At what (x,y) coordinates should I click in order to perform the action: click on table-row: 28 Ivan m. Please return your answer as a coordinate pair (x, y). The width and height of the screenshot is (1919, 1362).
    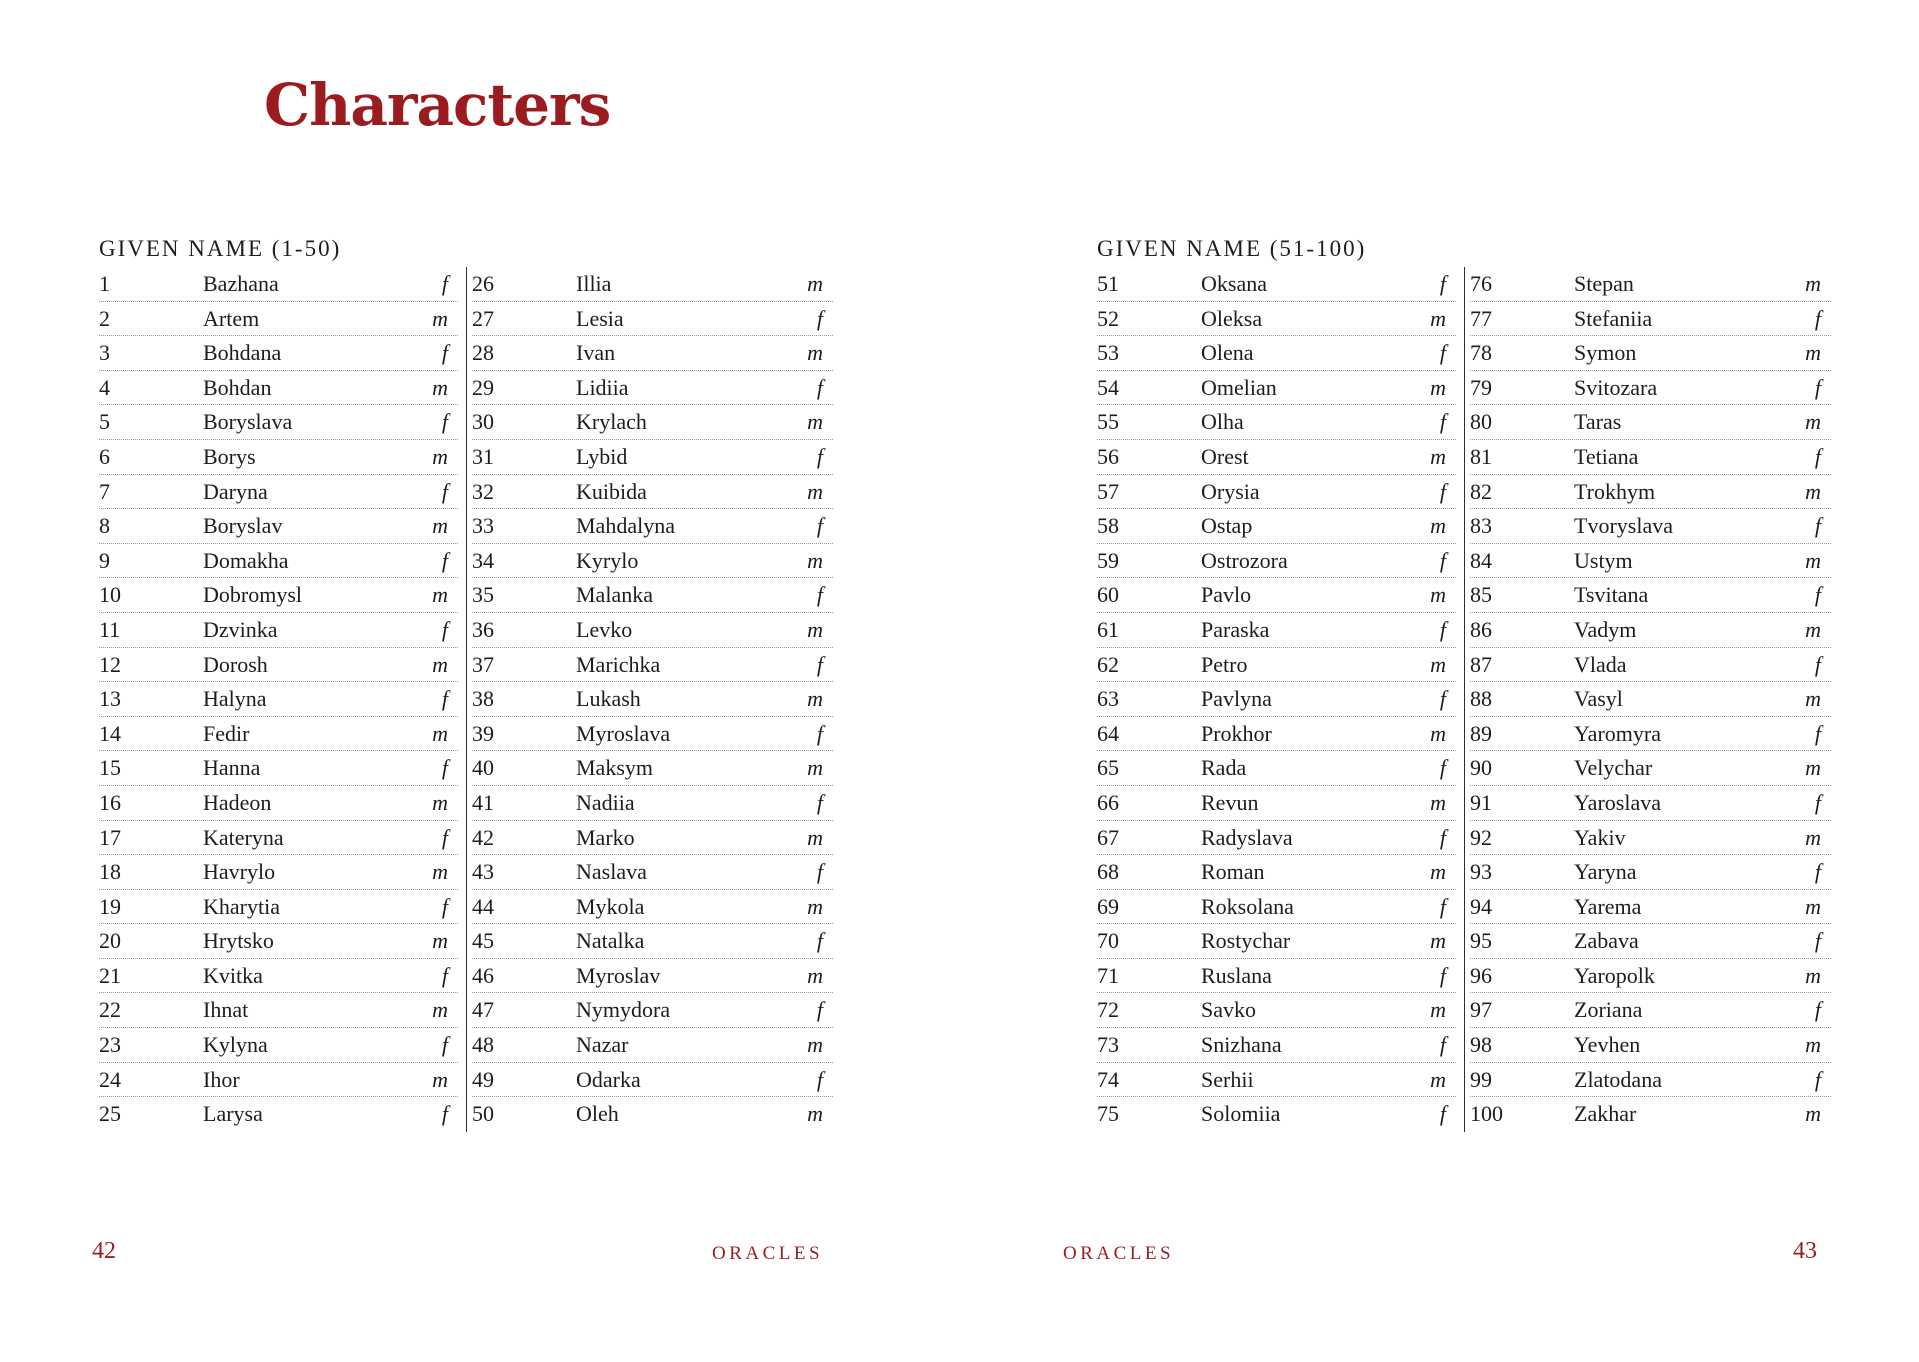
    Looking at the image, I should click on (652, 353).